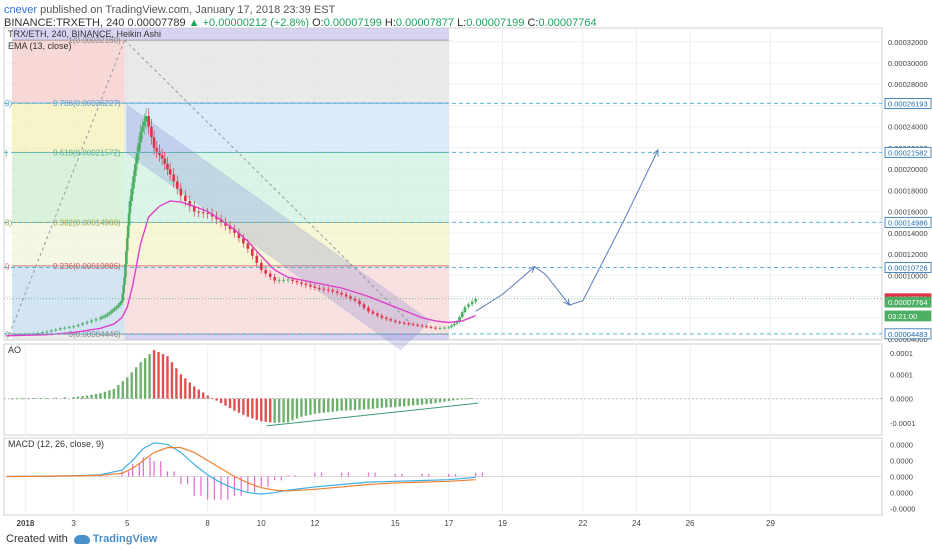 This screenshot has height=550, width=932. Describe the element at coordinates (26, 523) in the screenshot. I see `time-tick-label: 2018` at that location.